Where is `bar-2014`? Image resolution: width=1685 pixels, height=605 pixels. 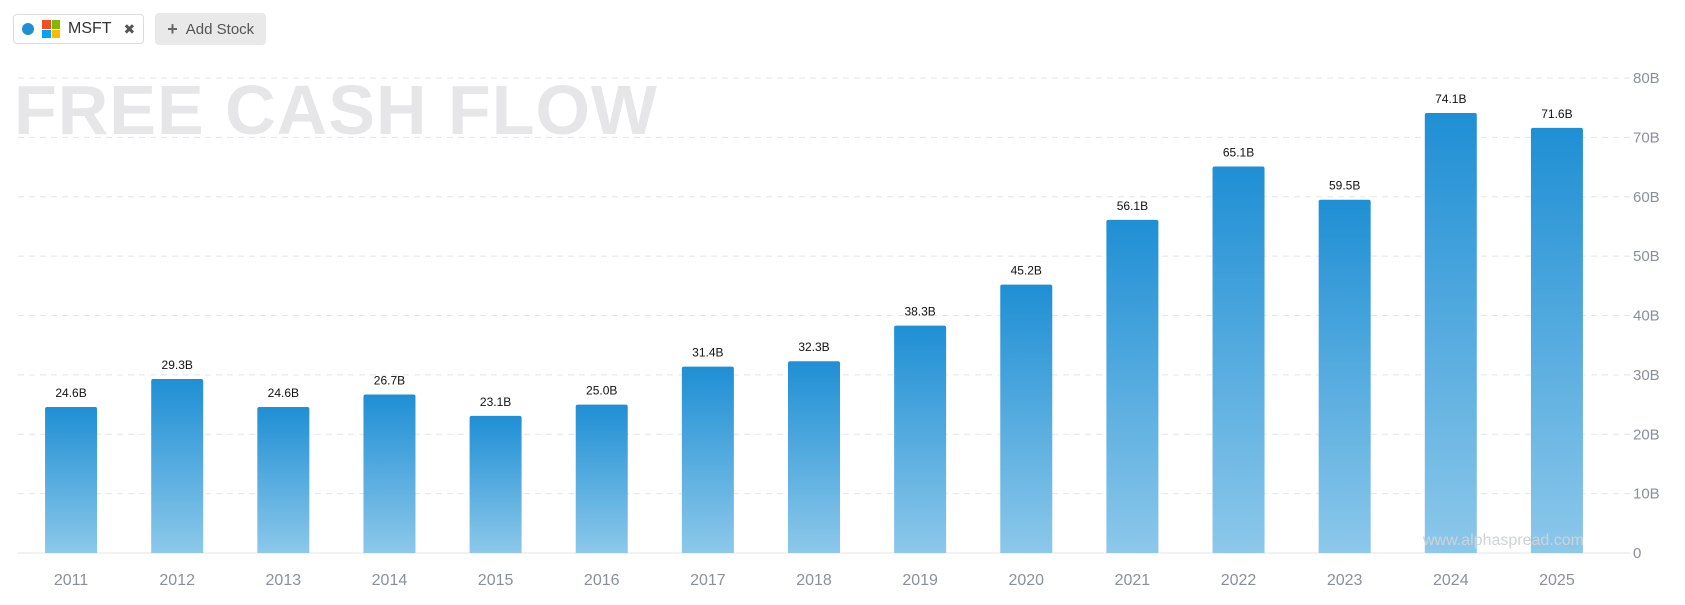 bar-2014 is located at coordinates (389, 473).